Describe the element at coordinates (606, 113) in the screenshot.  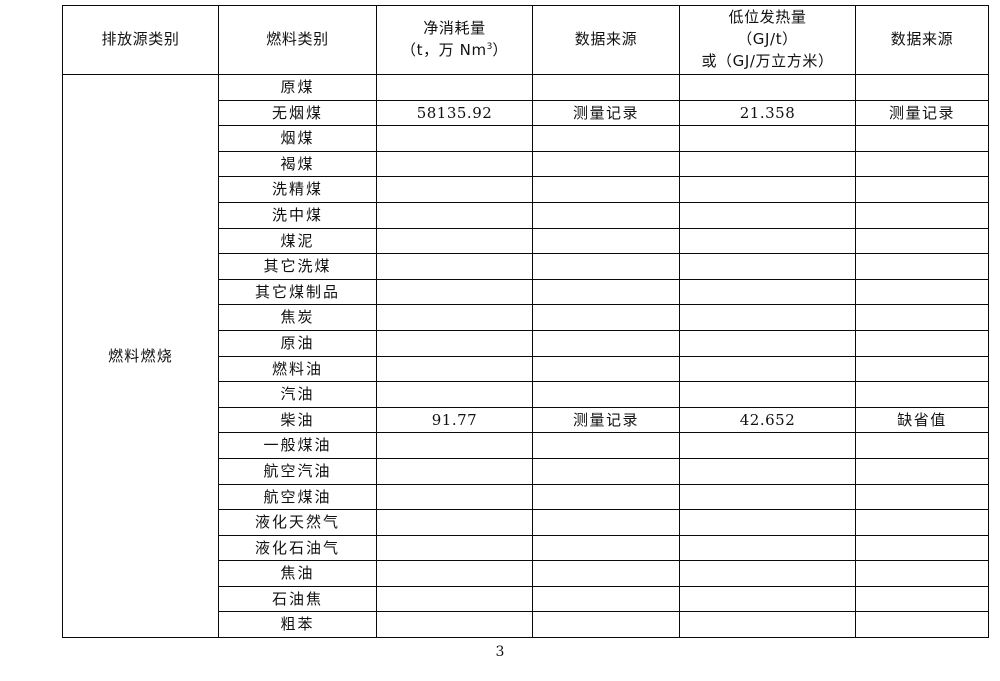
I see `consumption-source-cell: 测量记录` at that location.